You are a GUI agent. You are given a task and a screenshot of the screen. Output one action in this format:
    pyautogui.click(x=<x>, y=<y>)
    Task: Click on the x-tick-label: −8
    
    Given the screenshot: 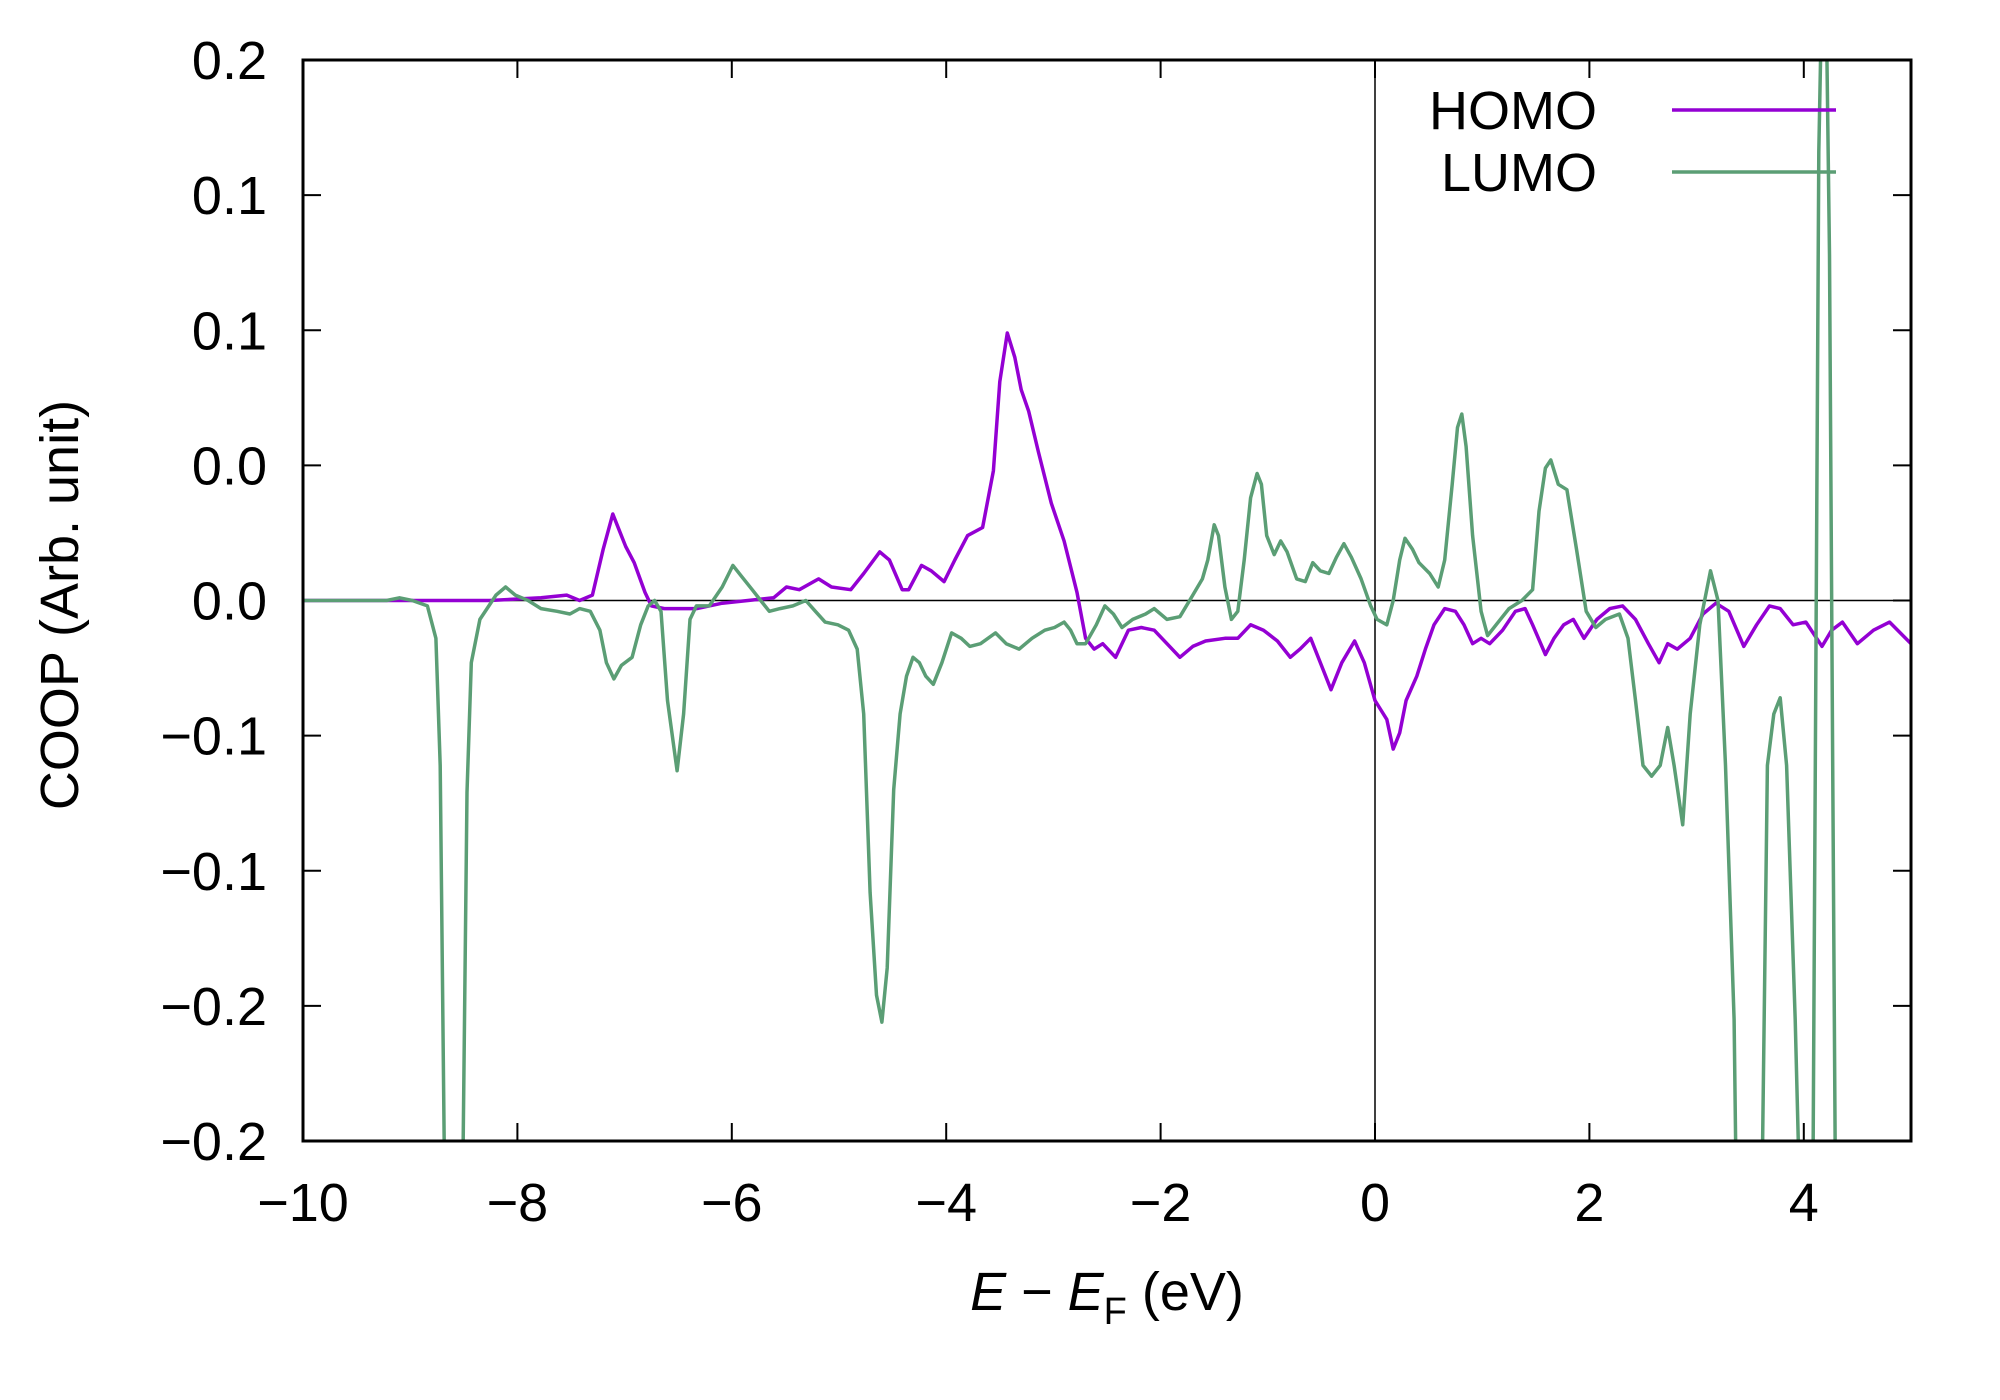 What is the action you would take?
    pyautogui.click(x=518, y=1203)
    